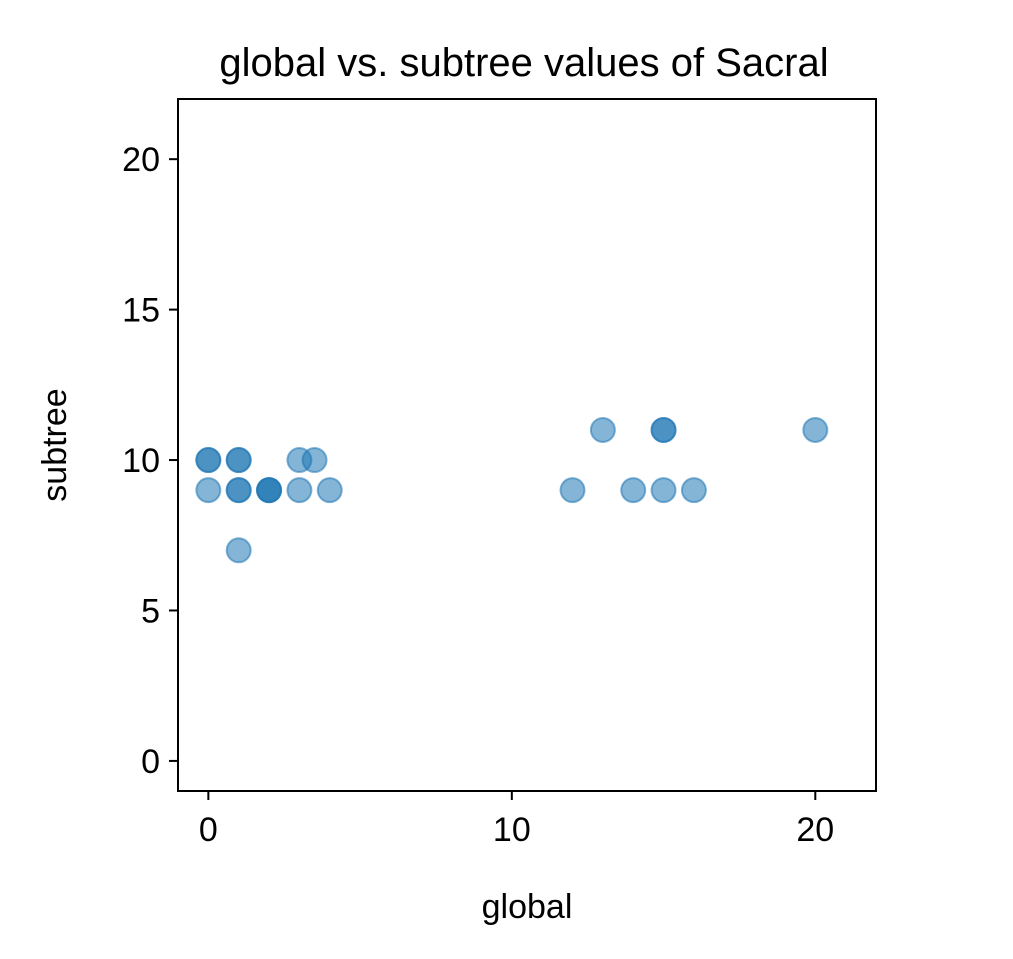 The image size is (1013, 959). I want to click on y-axis-label: subtree, so click(55, 444).